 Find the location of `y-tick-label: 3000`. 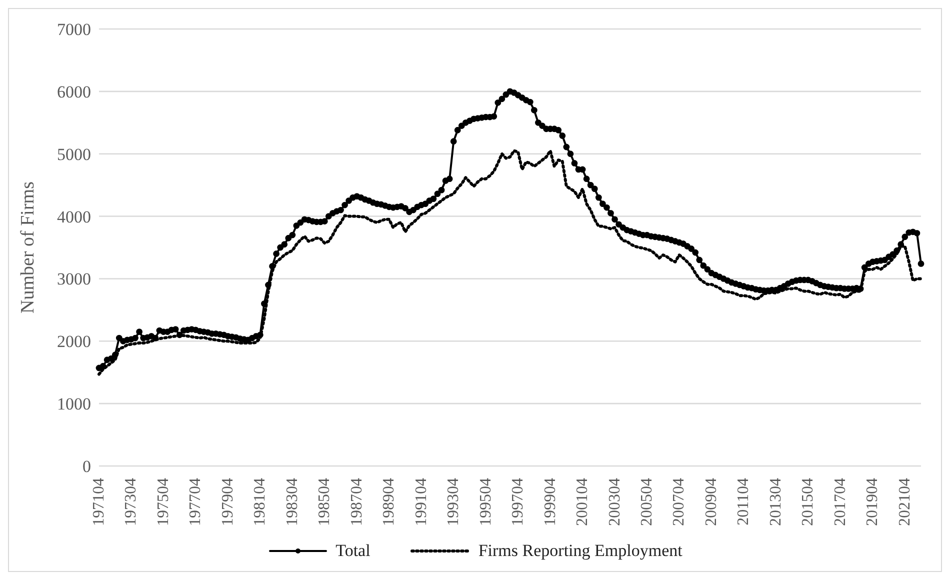

y-tick-label: 3000 is located at coordinates (74, 279).